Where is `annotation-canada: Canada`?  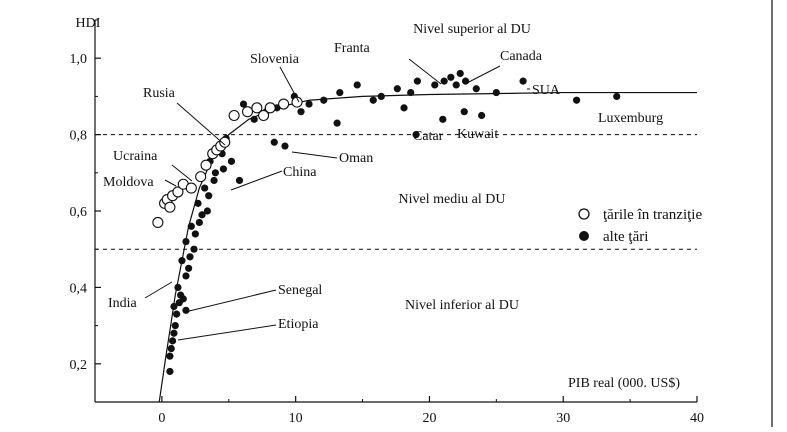 annotation-canada: Canada is located at coordinates (521, 56).